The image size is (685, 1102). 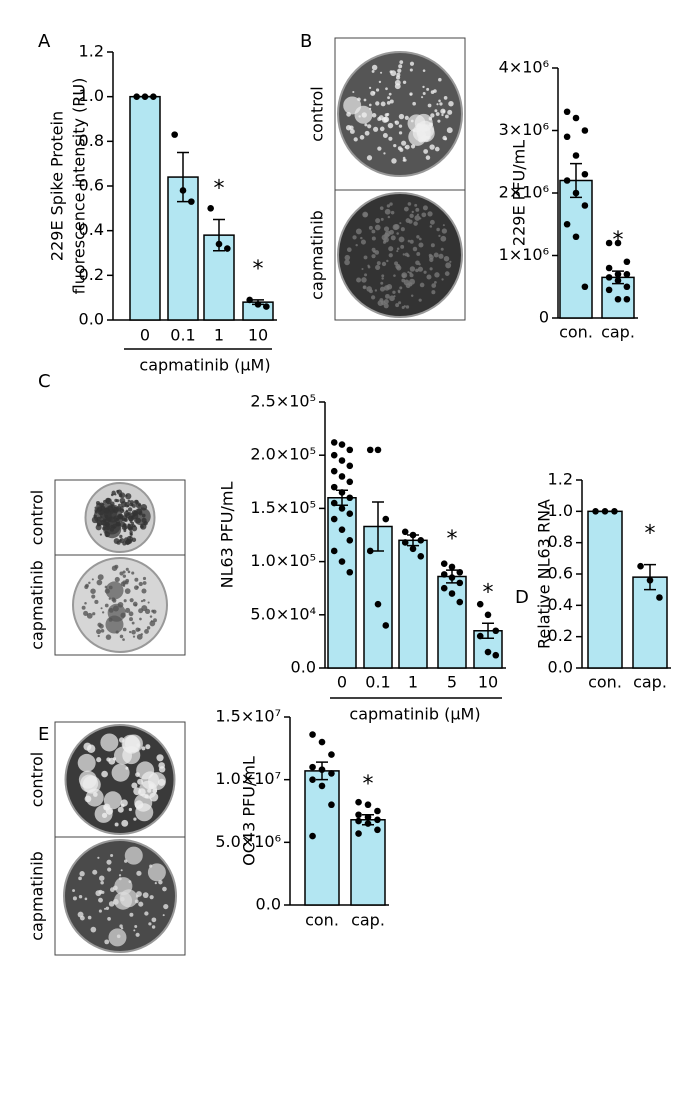 What do you see at coordinates (43, 734) in the screenshot?
I see `panel-letter: E` at bounding box center [43, 734].